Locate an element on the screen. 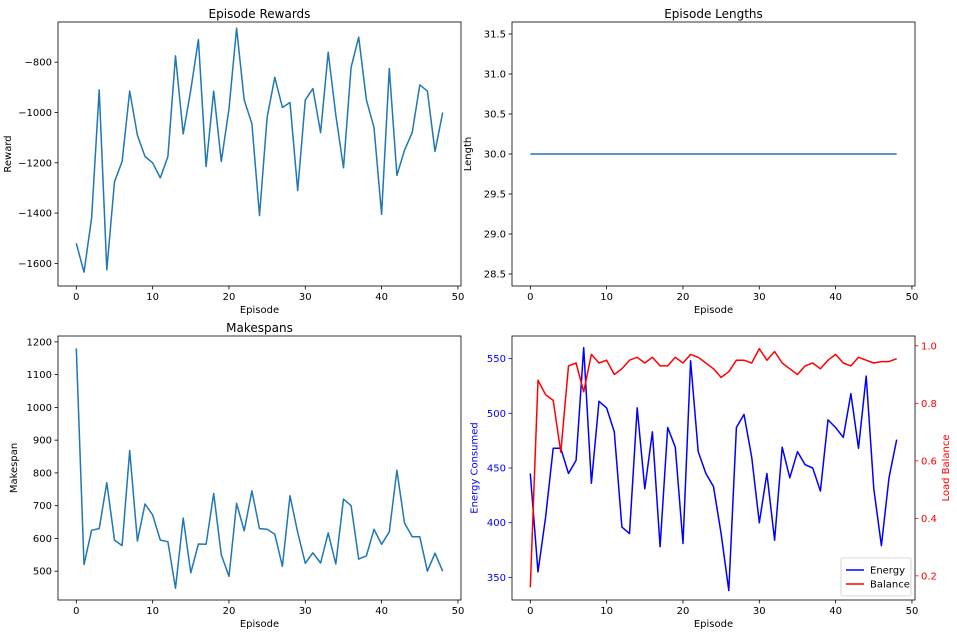 The width and height of the screenshot is (957, 638). chart-title: Episode Rewards is located at coordinates (260, 14).